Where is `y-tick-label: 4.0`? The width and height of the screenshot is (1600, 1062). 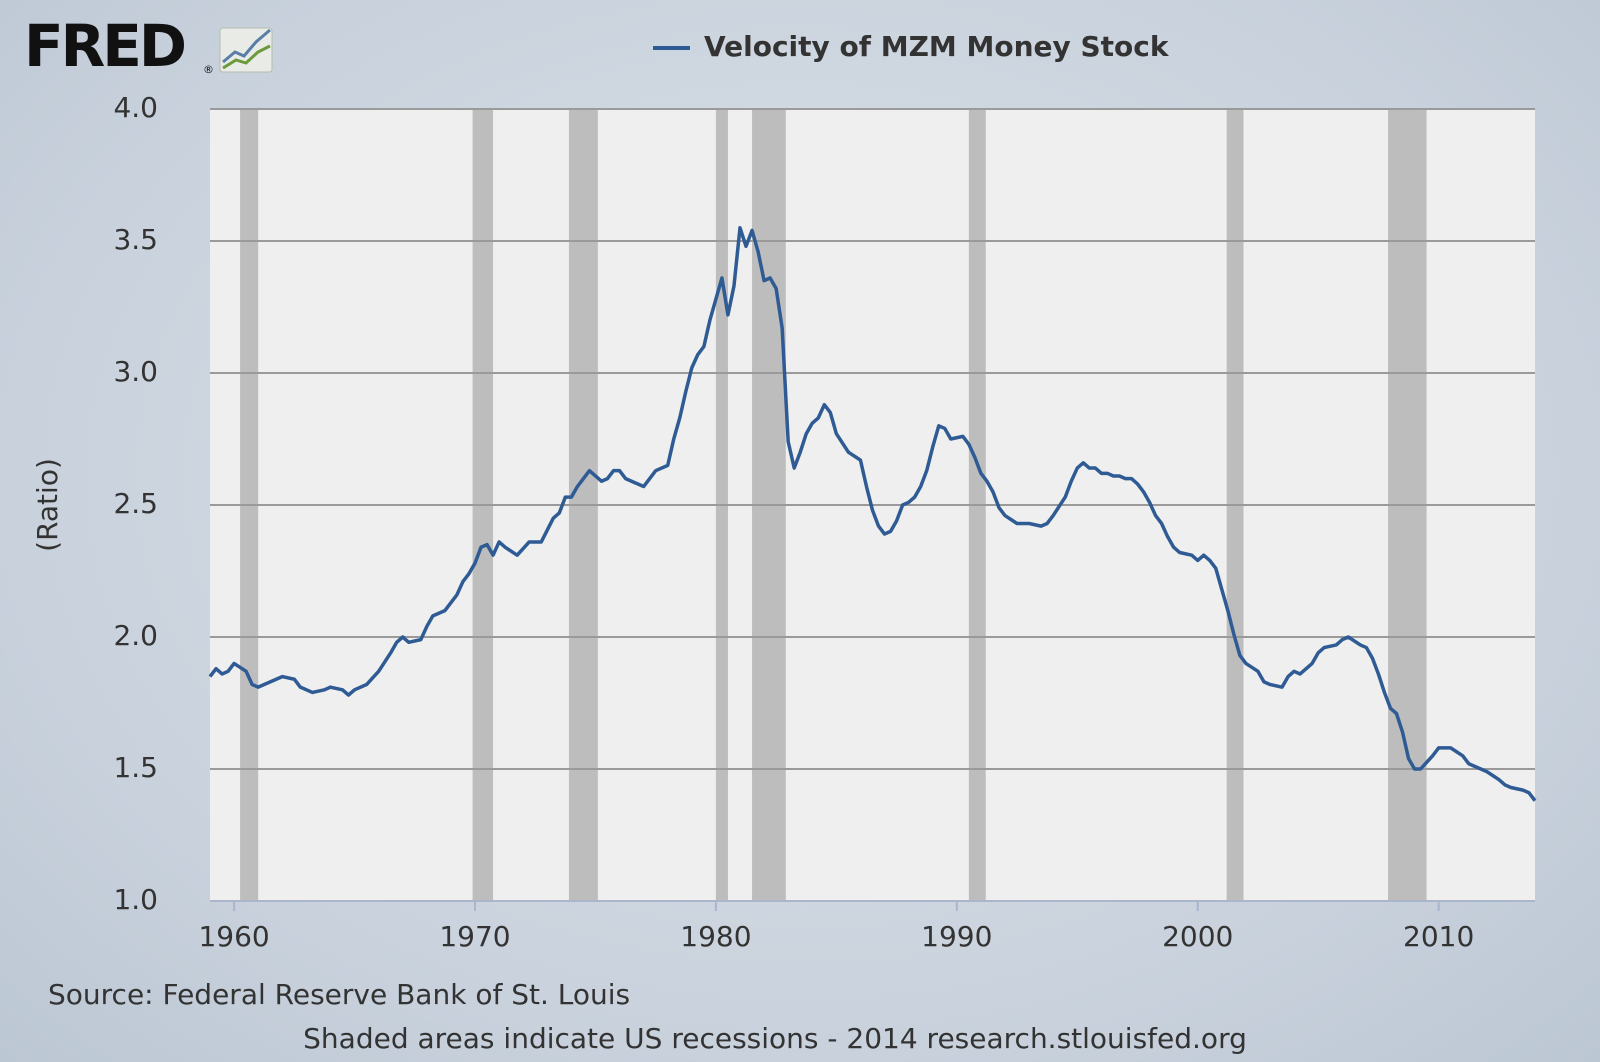 y-tick-label: 4.0 is located at coordinates (135, 107).